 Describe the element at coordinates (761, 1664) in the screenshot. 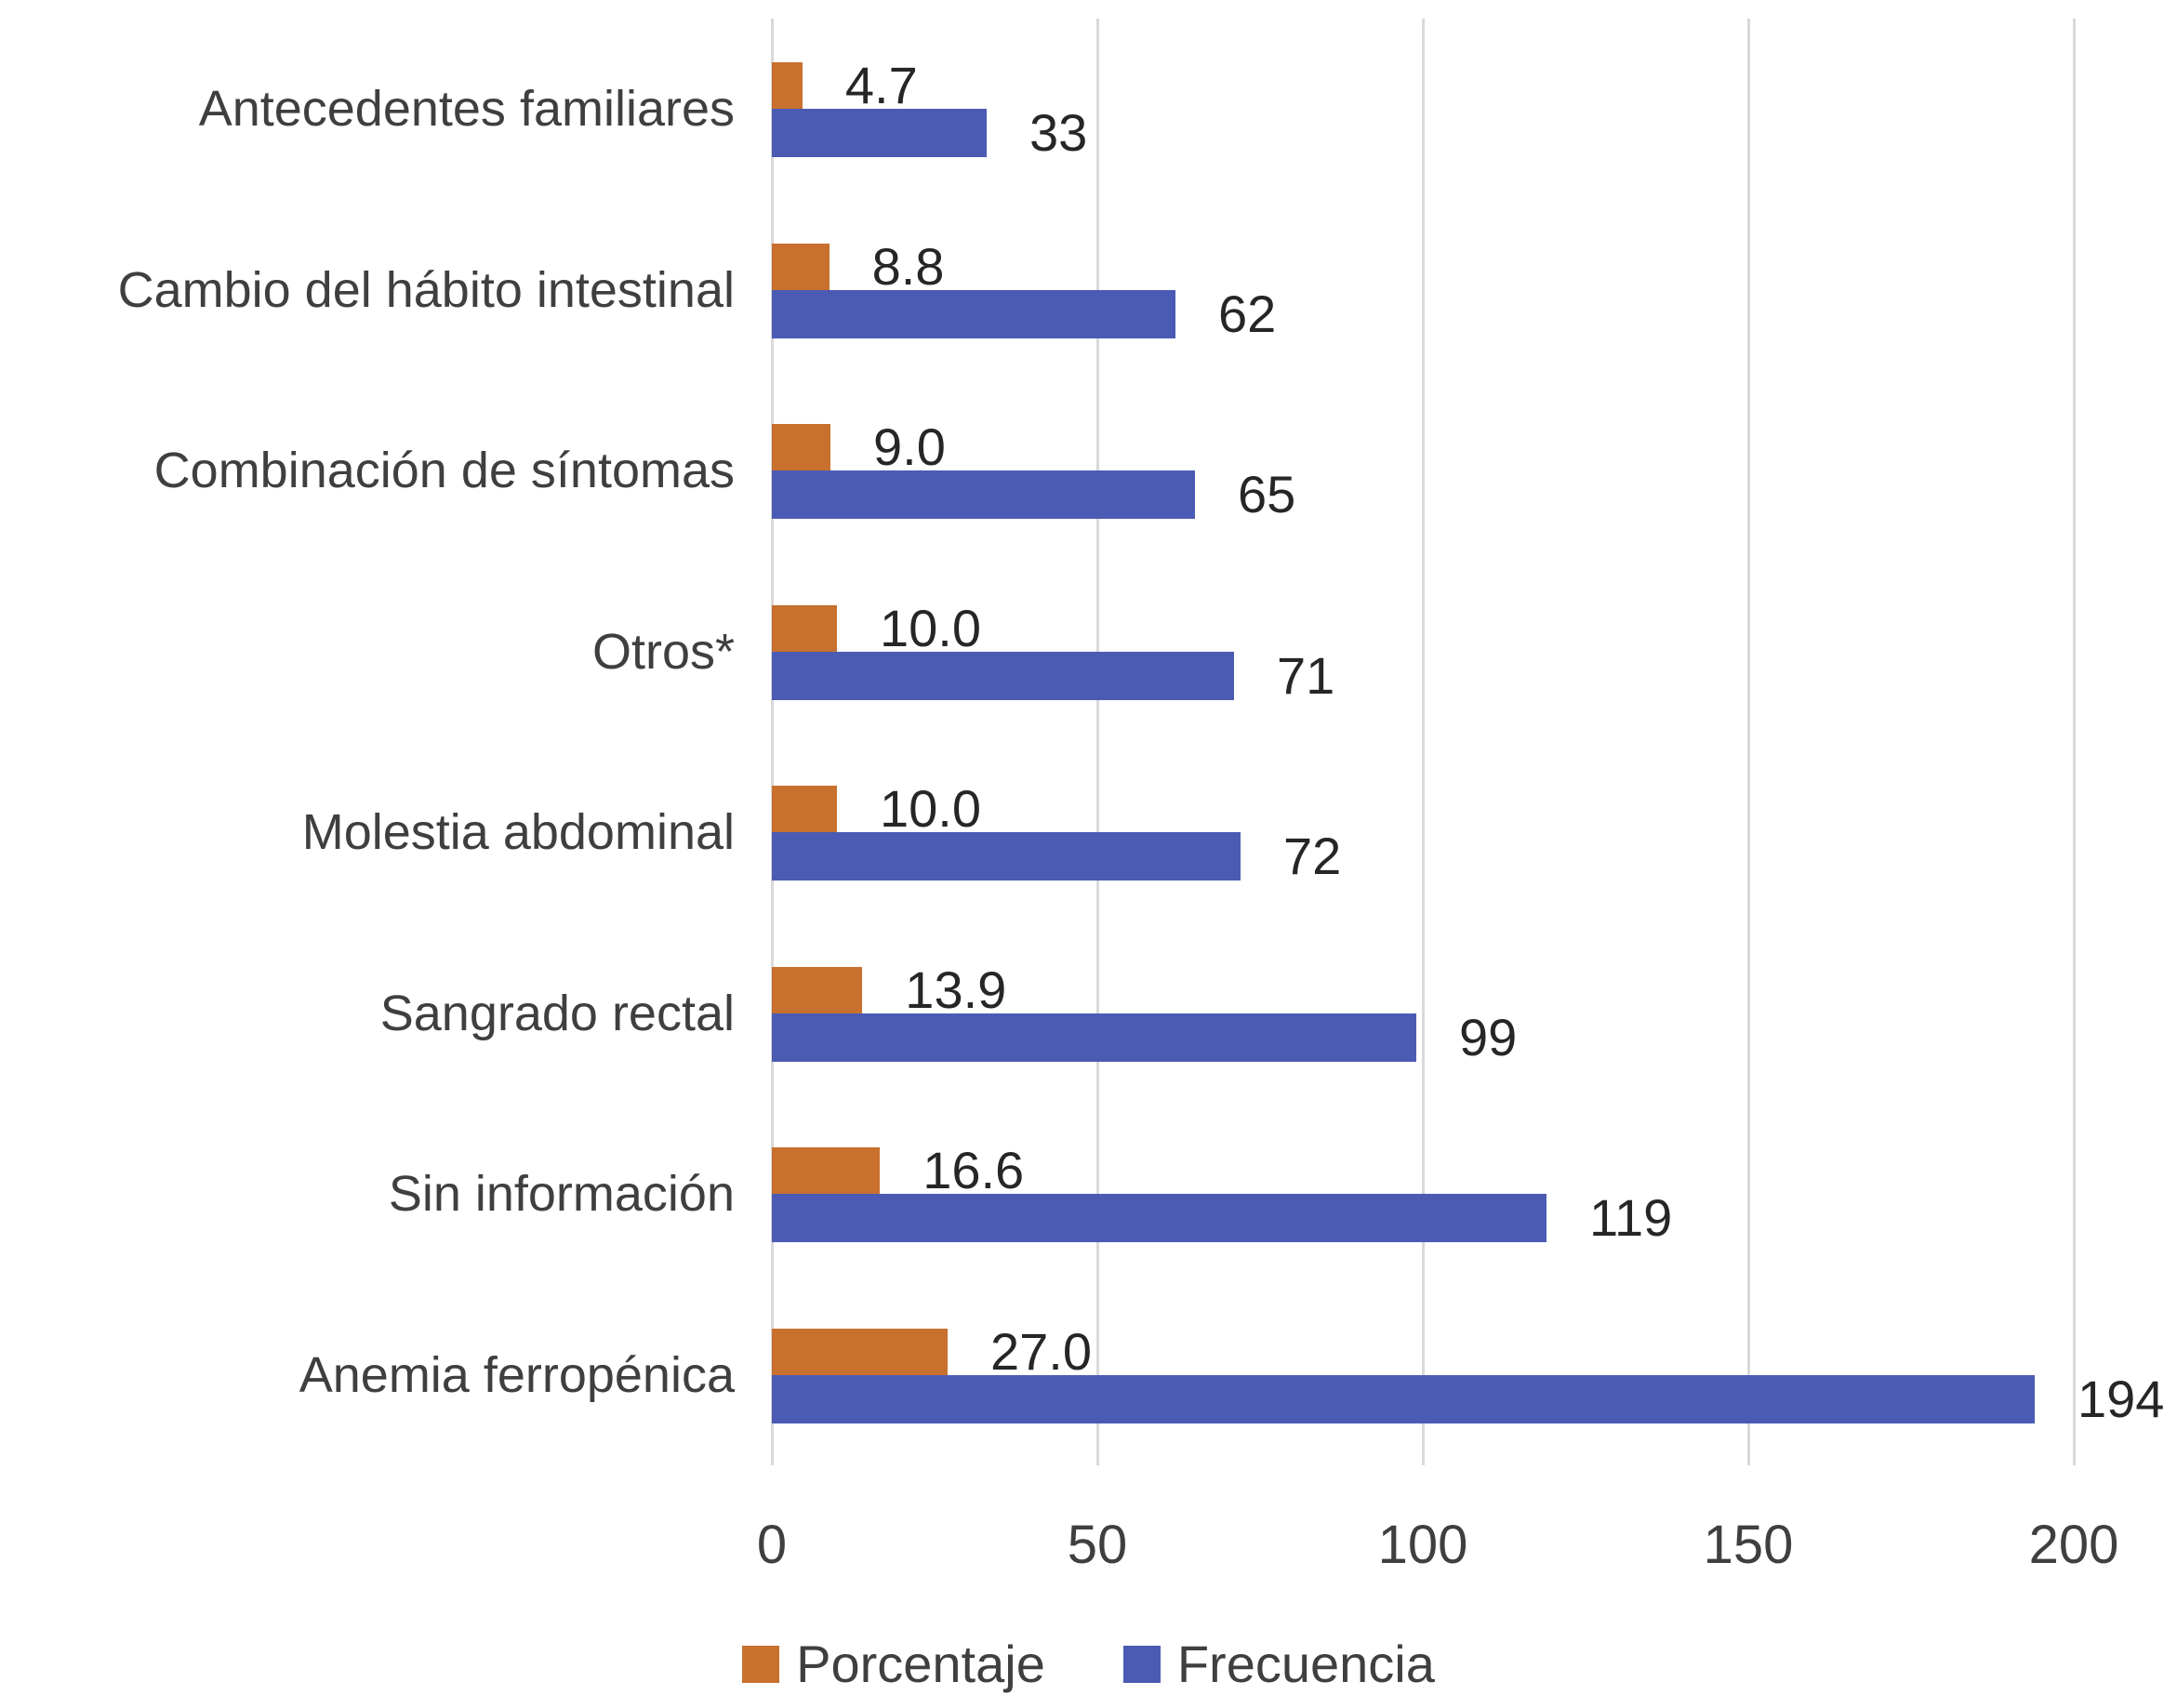

I see `porcentaje-swatch-icon` at that location.